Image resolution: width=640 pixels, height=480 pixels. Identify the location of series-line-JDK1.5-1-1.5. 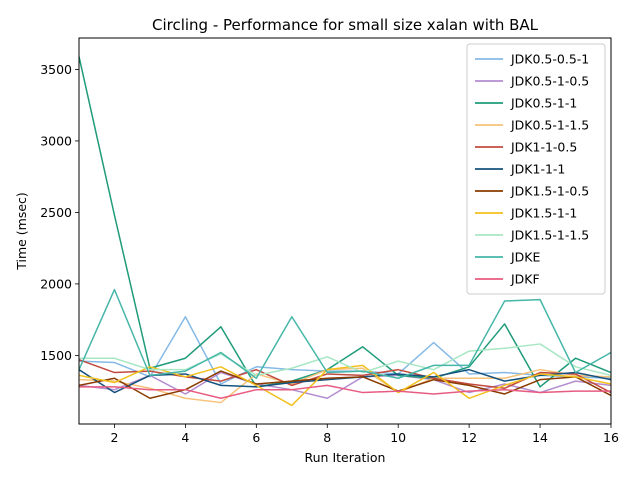
(345, 360).